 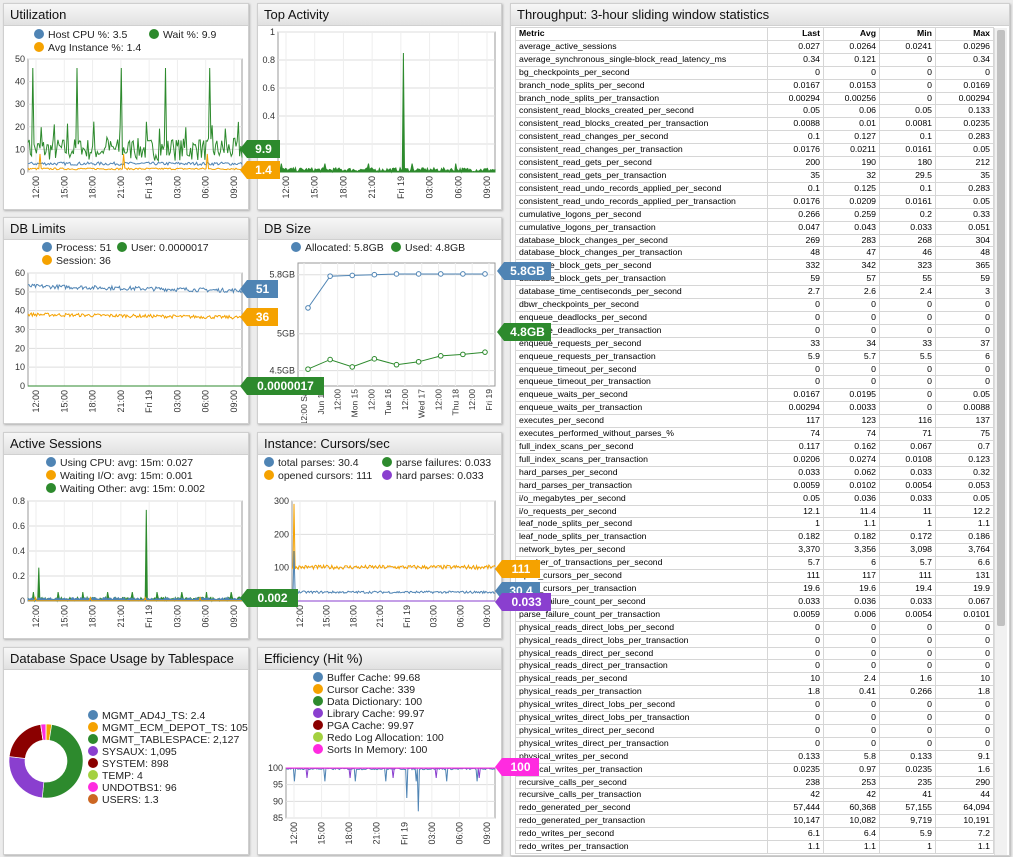 What do you see at coordinates (1001, 328) in the screenshot?
I see `scrollbar-thumb` at bounding box center [1001, 328].